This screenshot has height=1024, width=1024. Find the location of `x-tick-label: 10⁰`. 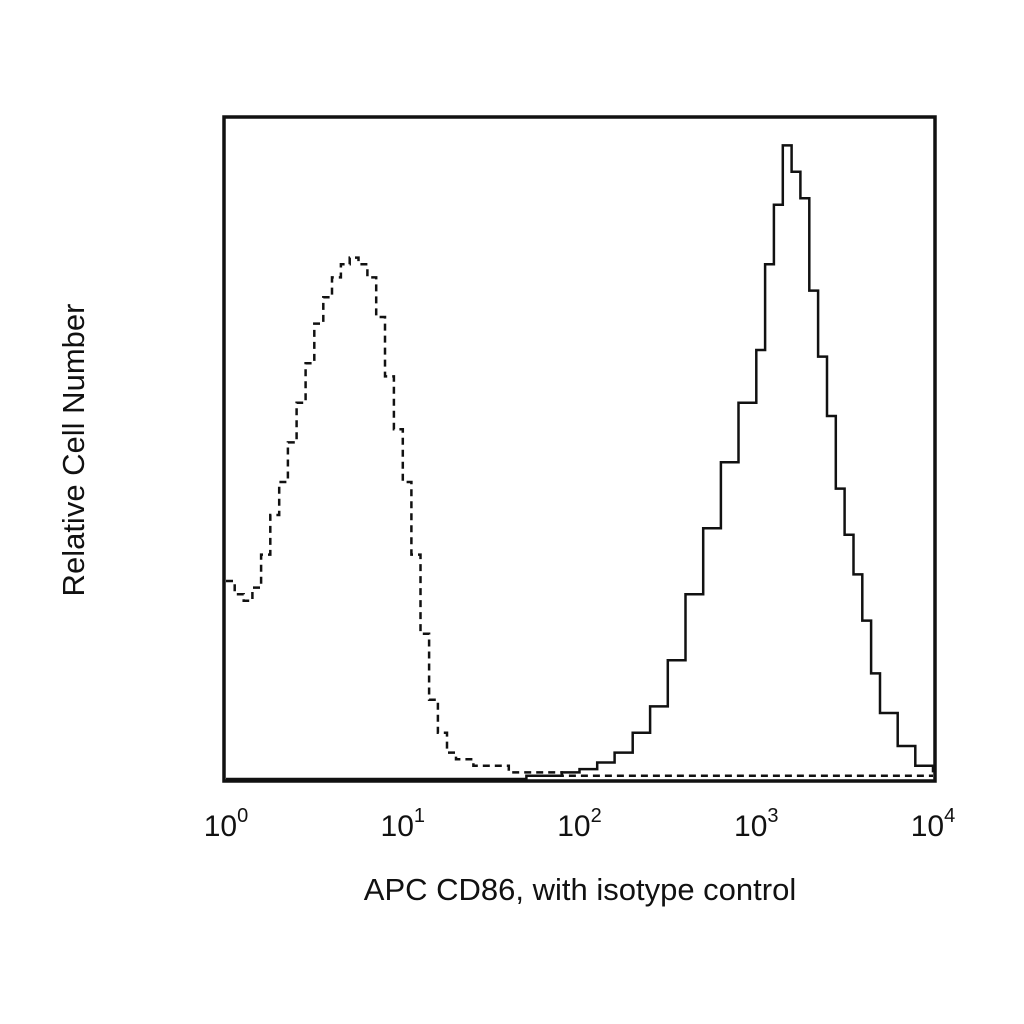

x-tick-label: 10⁰ is located at coordinates (226, 824).